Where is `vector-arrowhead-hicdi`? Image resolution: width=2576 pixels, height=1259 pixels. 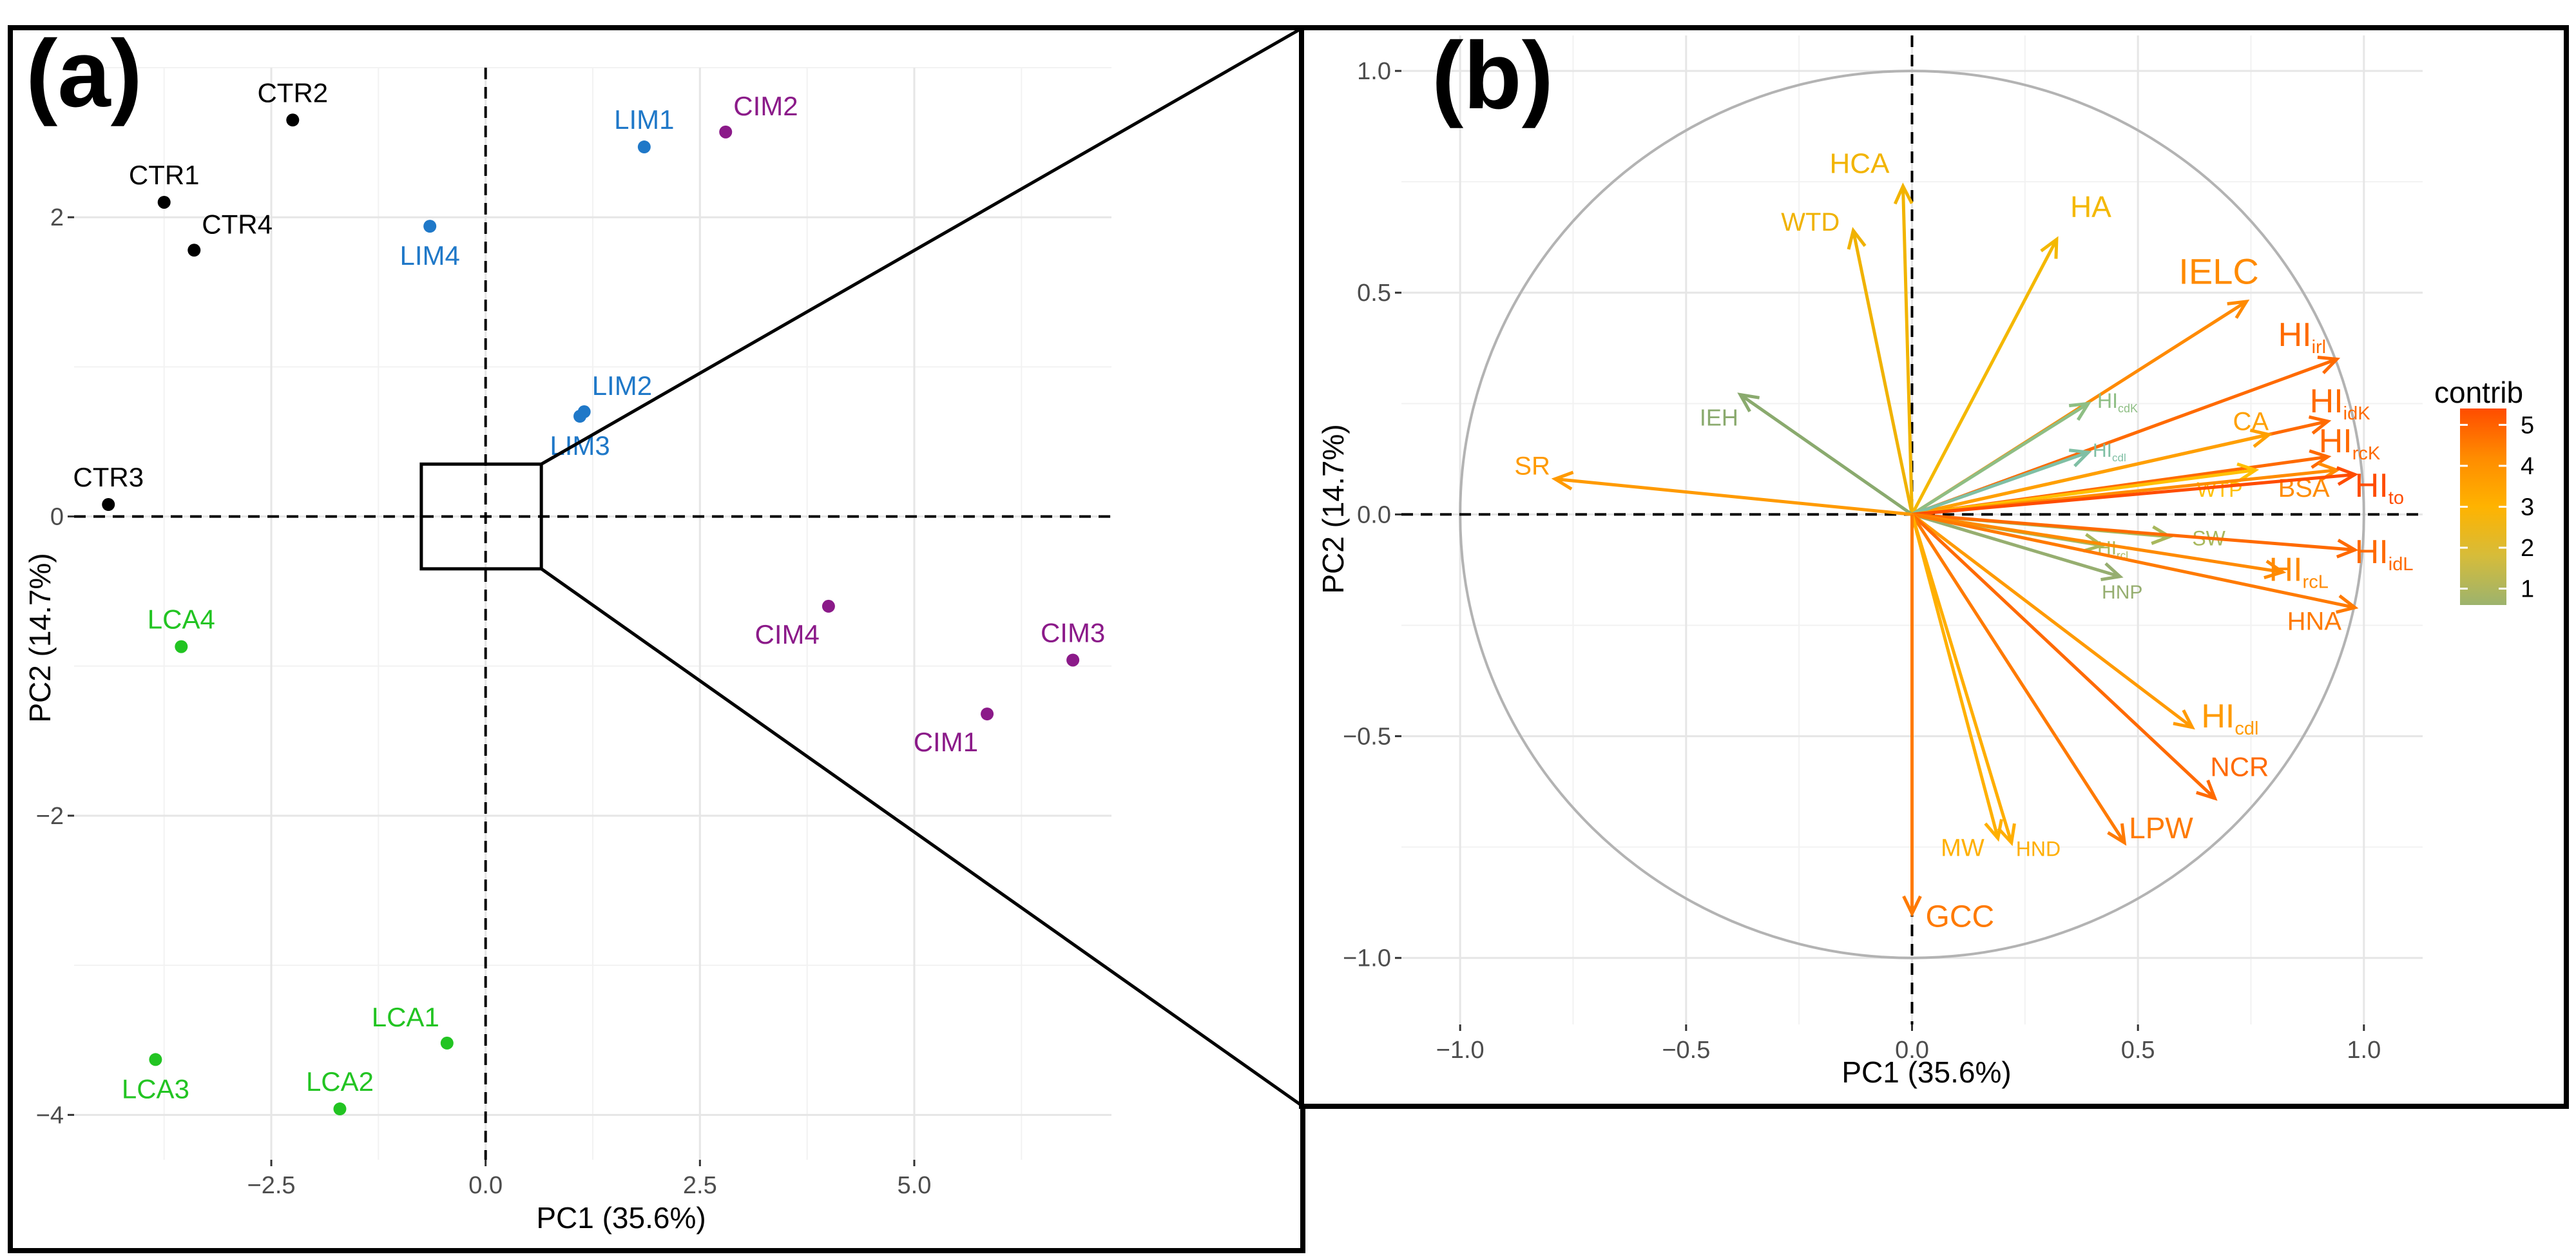
vector-arrowhead-hicdi is located at coordinates (2184, 719).